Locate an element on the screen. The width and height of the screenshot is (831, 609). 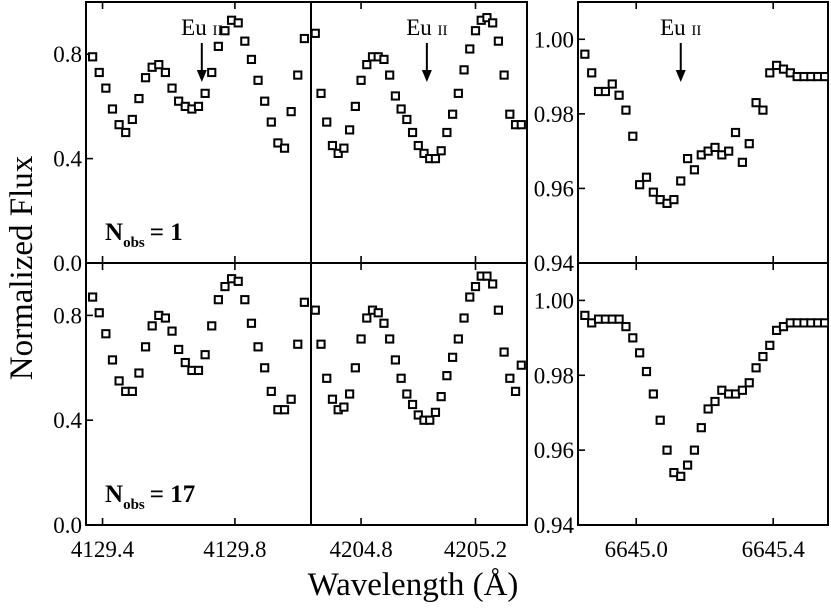
nobs-value: = 1 is located at coordinates (166, 232).